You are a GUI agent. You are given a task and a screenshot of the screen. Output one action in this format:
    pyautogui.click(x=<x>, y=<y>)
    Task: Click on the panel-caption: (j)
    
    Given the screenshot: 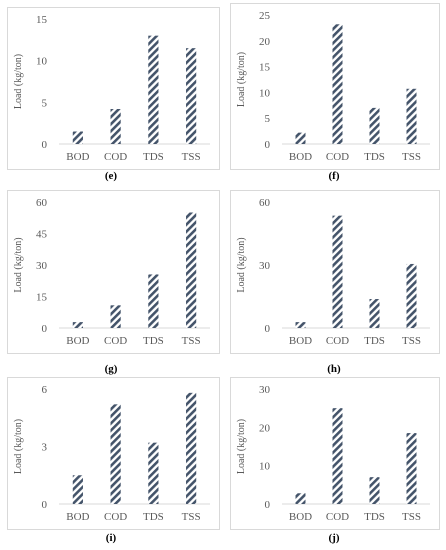 What is the action you would take?
    pyautogui.click(x=334, y=538)
    